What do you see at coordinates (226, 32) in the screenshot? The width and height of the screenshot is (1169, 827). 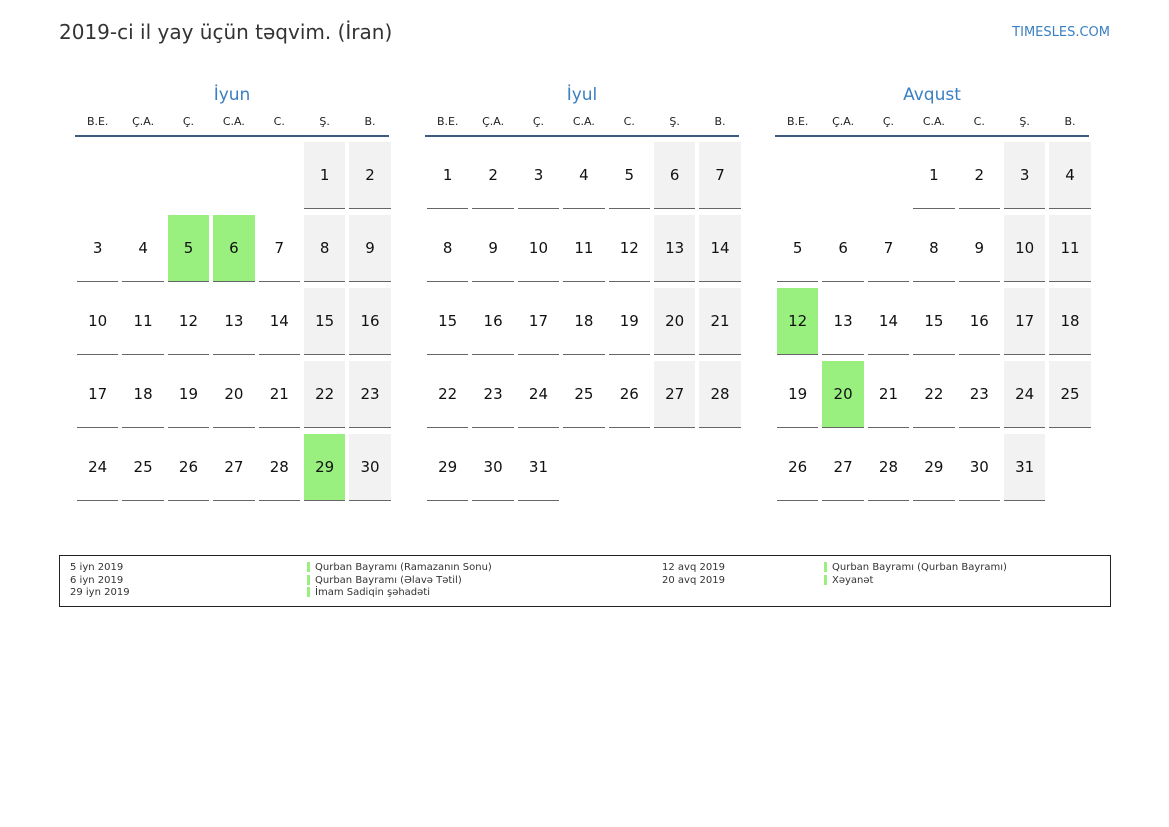 I see `page-title: 2019-ci il yay üçün təqvim. (İran)` at bounding box center [226, 32].